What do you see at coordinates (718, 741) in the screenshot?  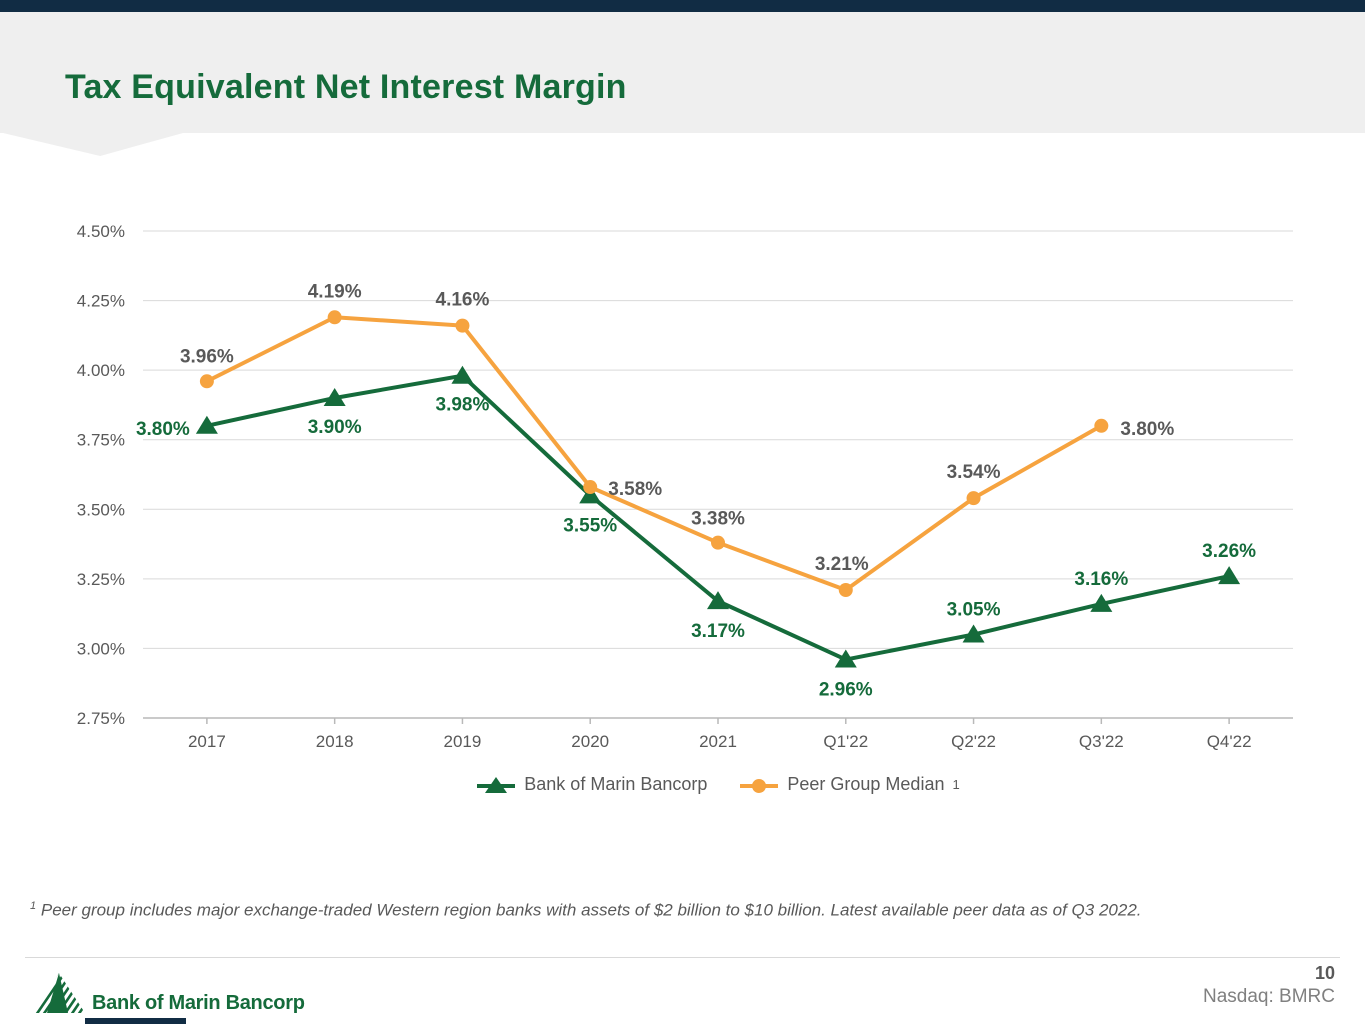 I see `svg-text: 2021` at bounding box center [718, 741].